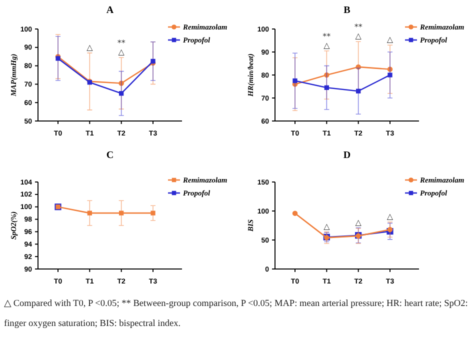 The image size is (474, 349). What do you see at coordinates (347, 10) in the screenshot?
I see `chart-title: B` at bounding box center [347, 10].